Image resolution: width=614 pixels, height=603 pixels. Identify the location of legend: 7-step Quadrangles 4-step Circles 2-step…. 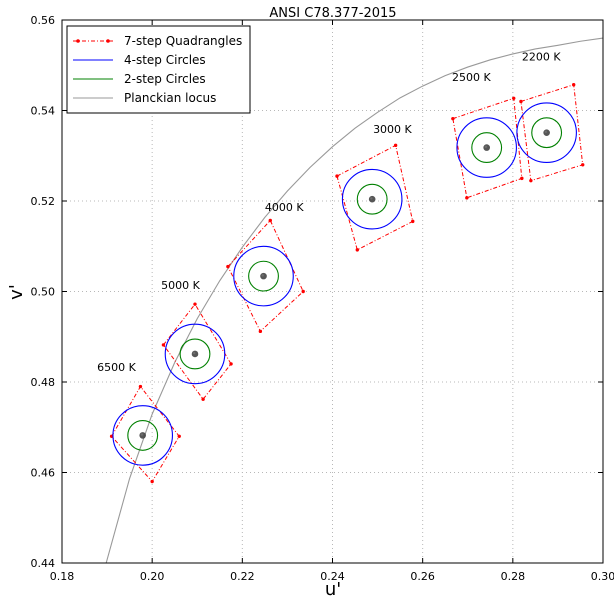
(158, 69).